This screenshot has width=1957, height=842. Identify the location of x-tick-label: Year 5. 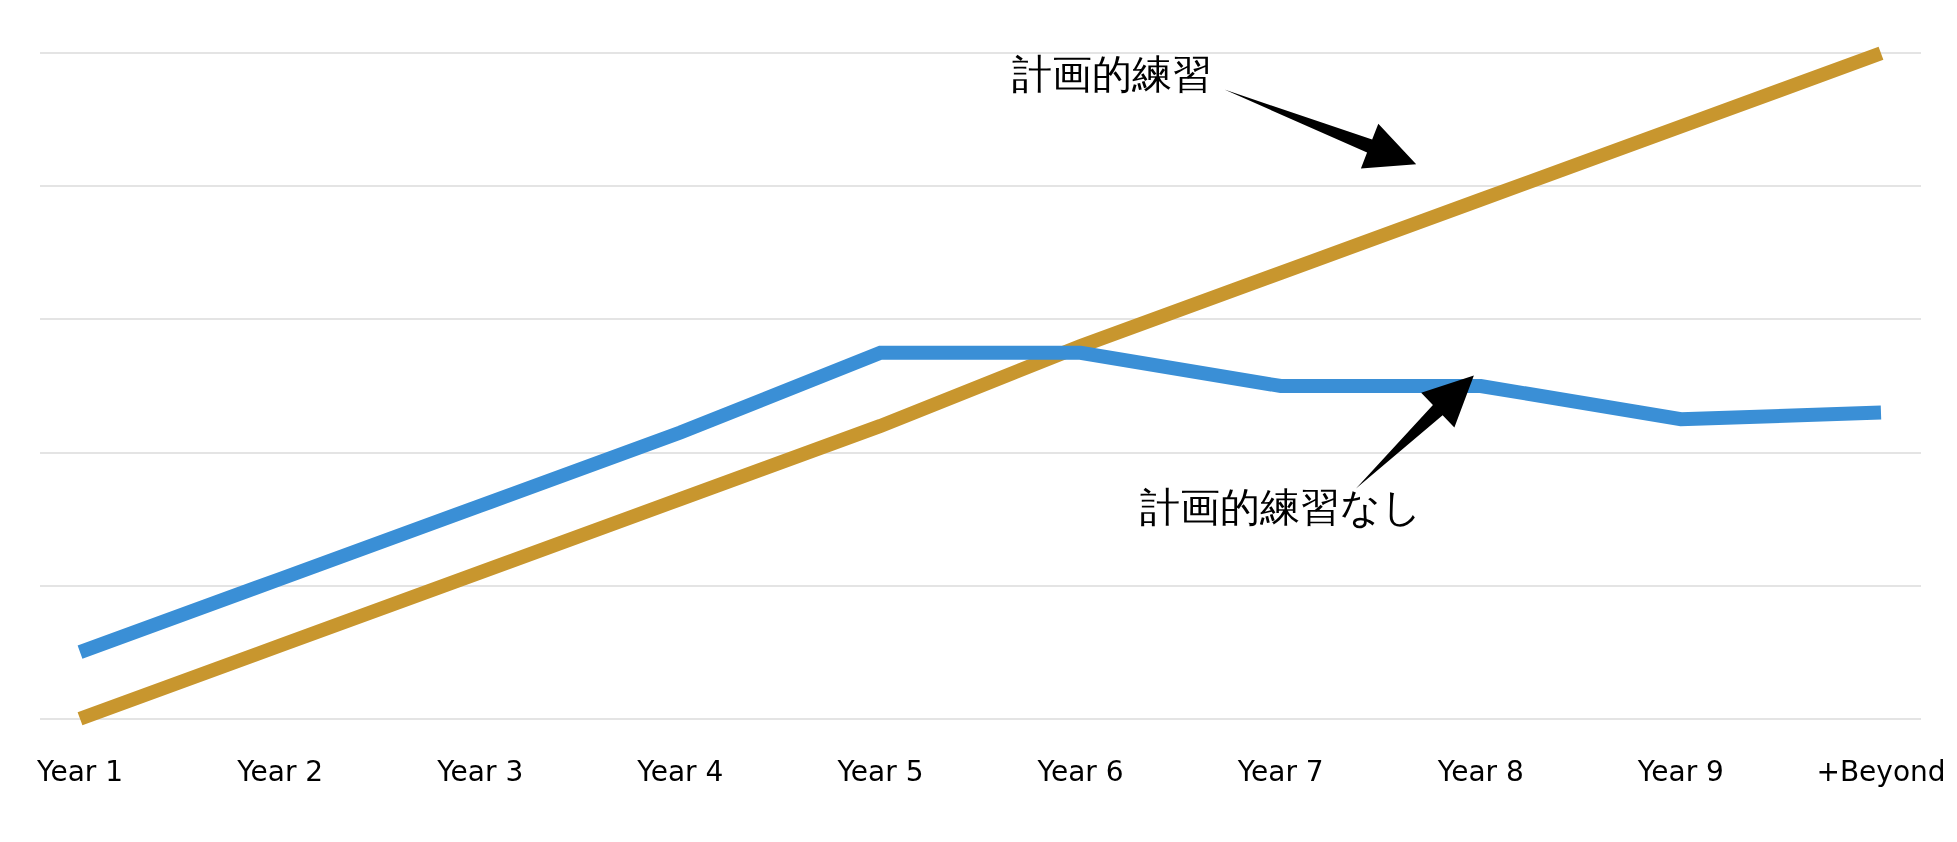
(880, 771).